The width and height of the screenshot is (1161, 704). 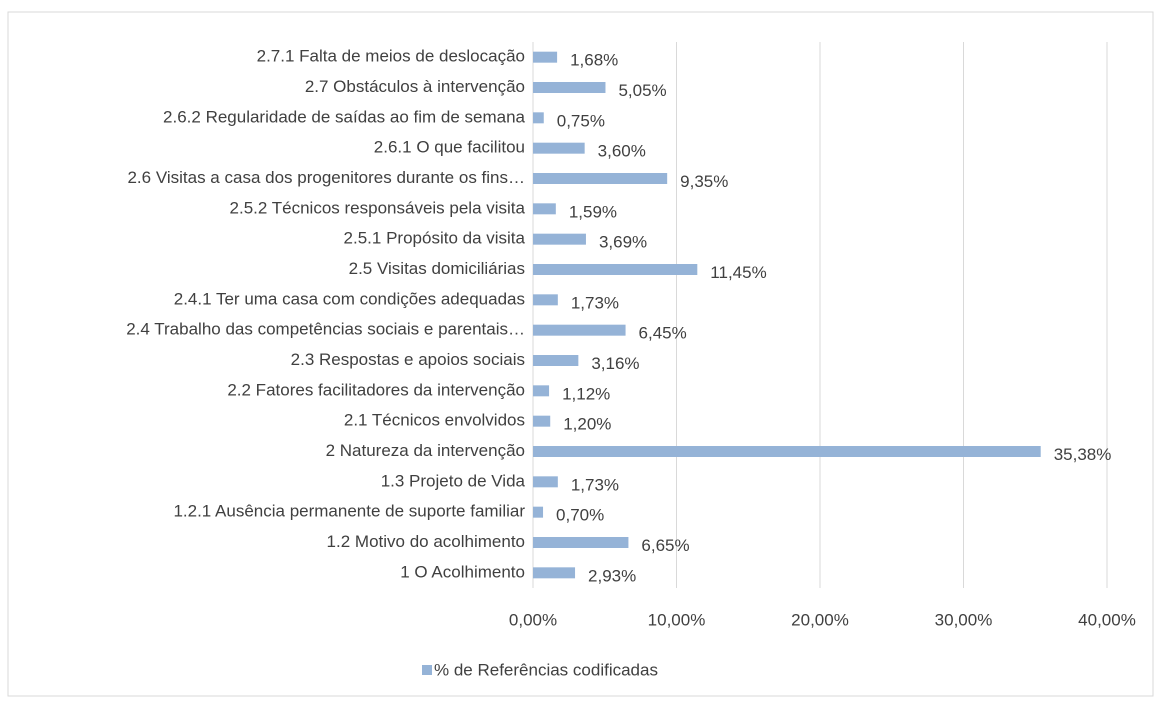 I want to click on data-label: 0,75%, so click(x=581, y=120).